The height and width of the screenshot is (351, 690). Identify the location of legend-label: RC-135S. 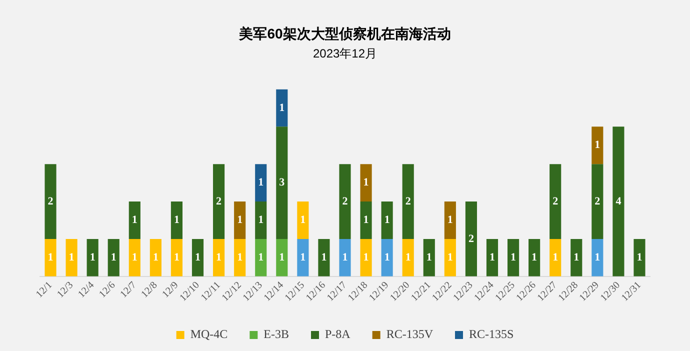
(491, 334).